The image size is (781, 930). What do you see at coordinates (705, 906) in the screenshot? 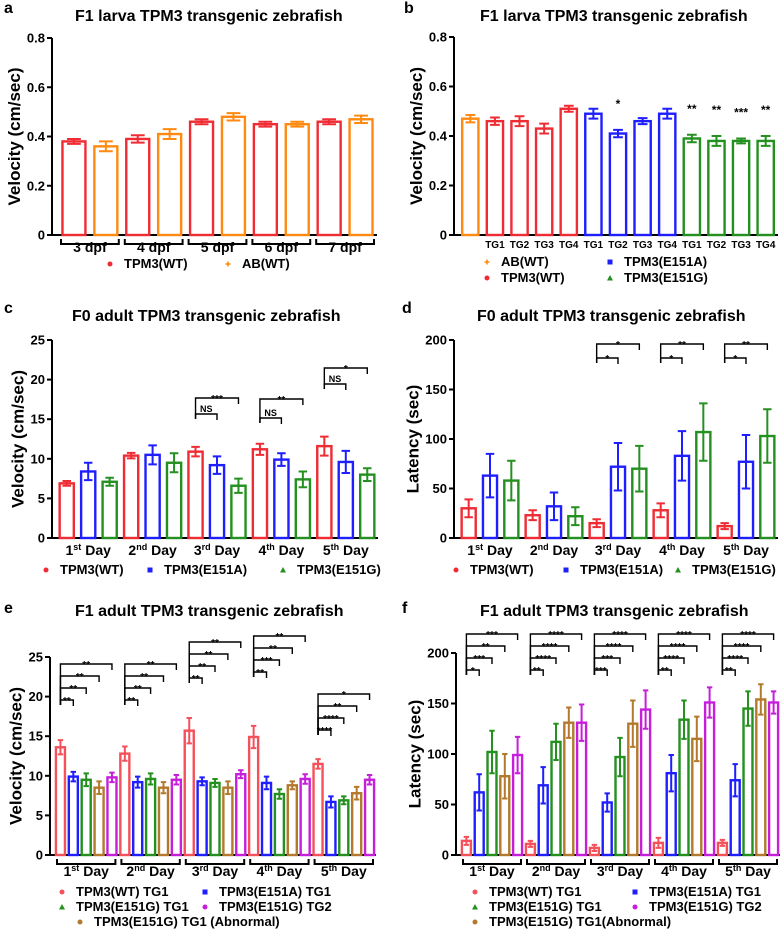
I see `legend-label: TPM3(E151G) TG2` at bounding box center [705, 906].